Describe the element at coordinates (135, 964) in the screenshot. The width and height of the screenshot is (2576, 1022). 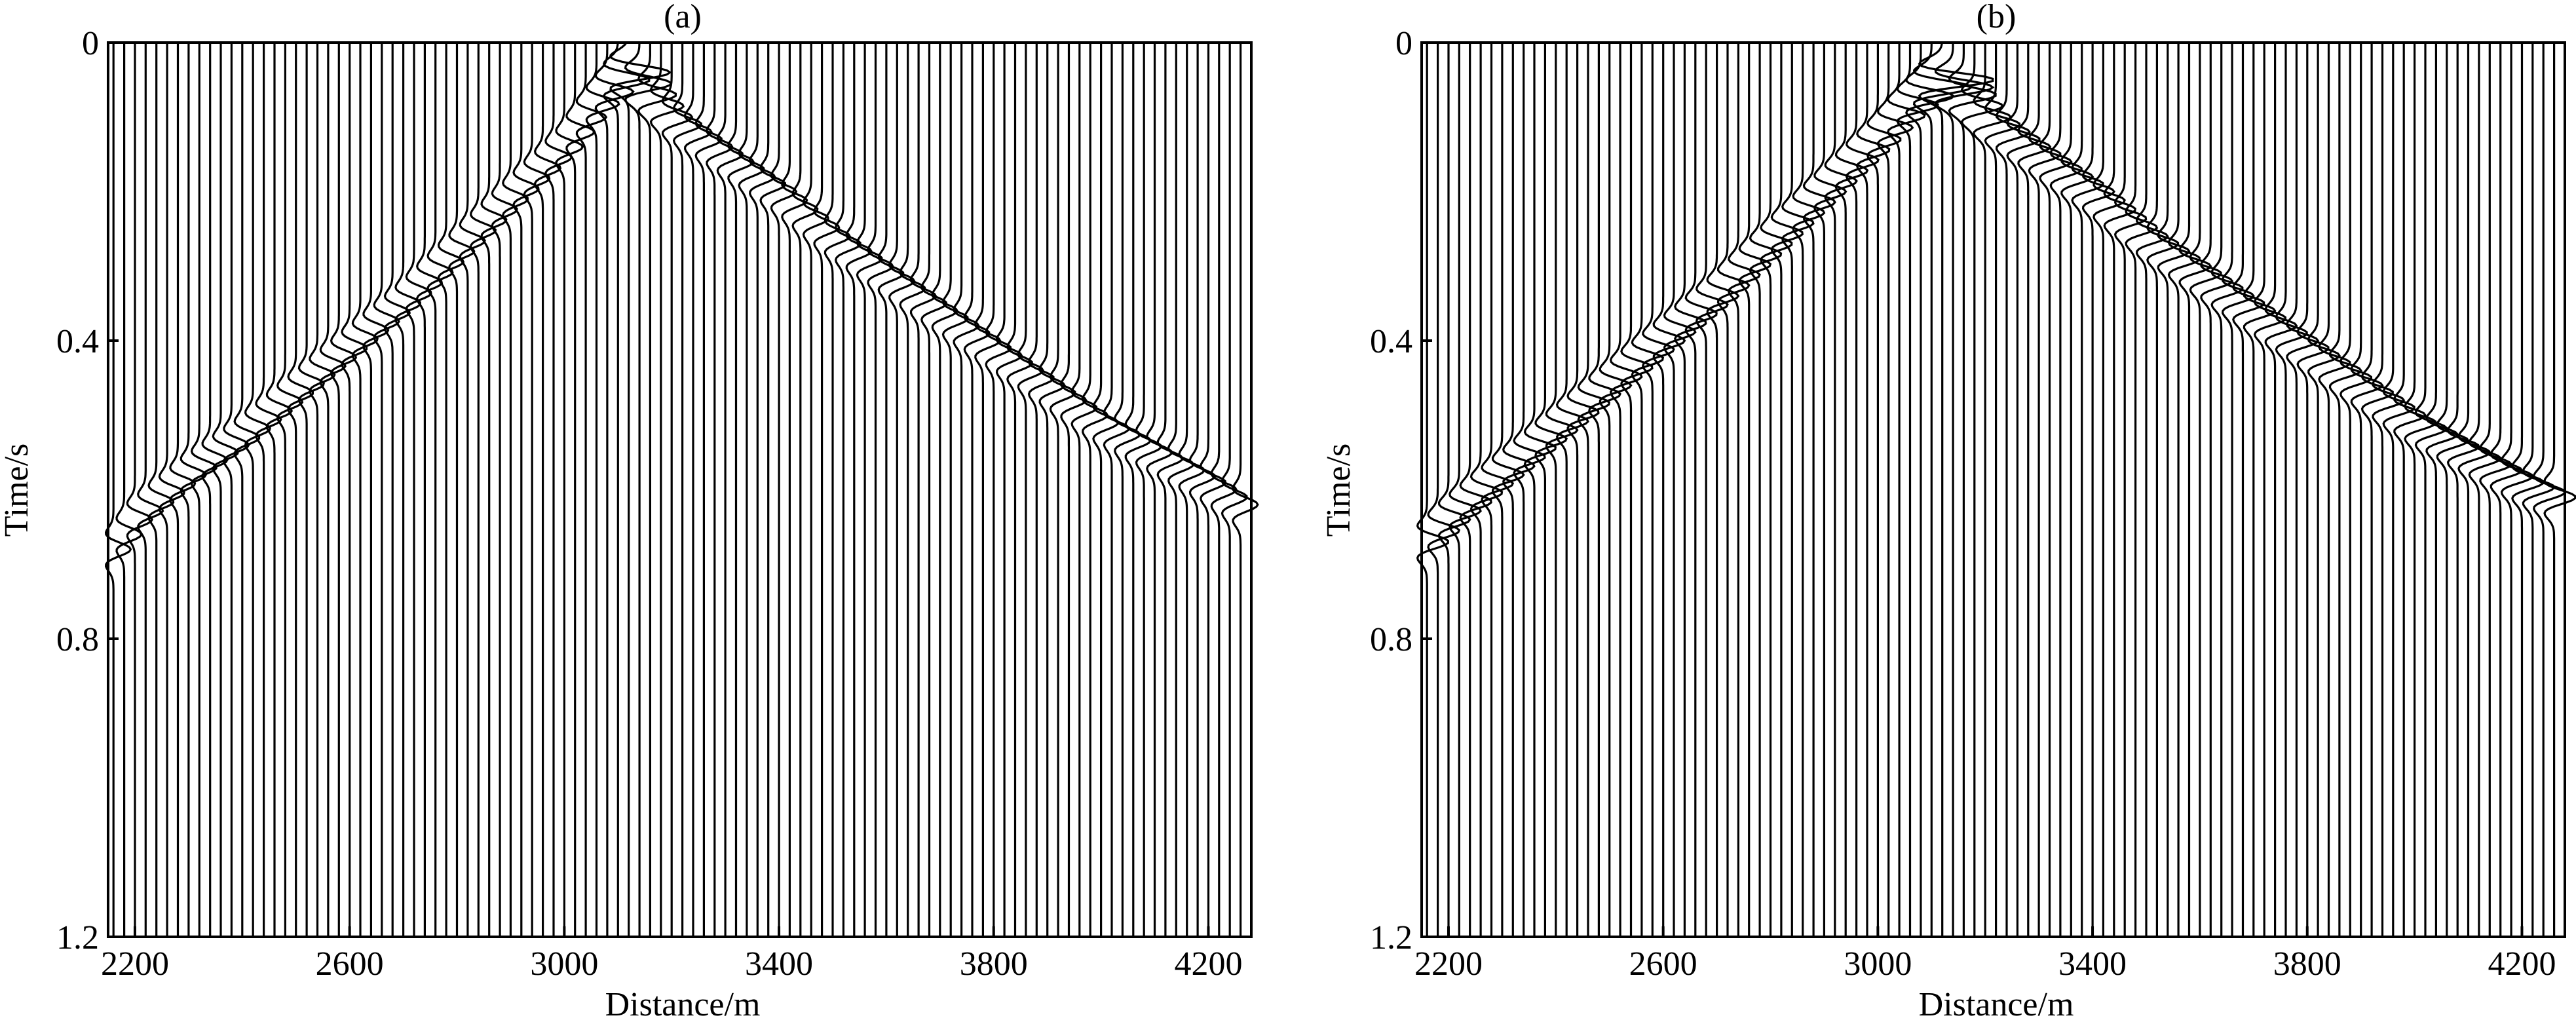
I see `x-tick-label: 2200` at that location.